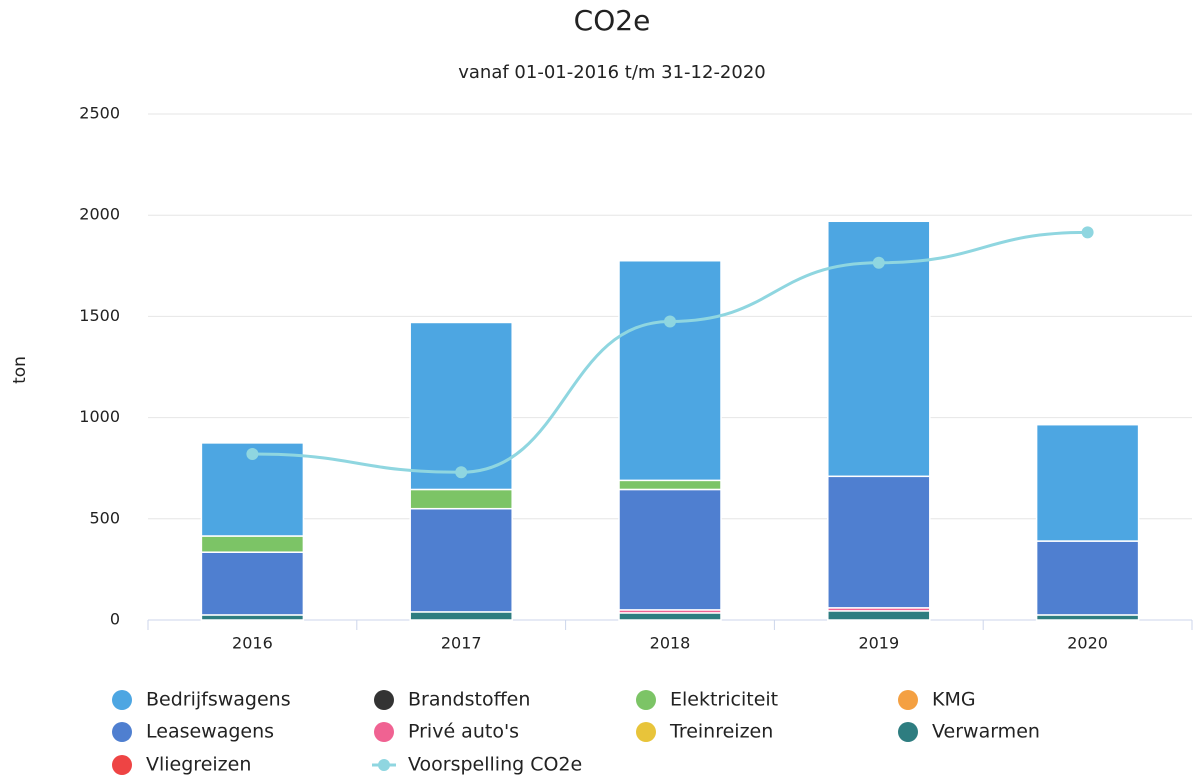  Describe the element at coordinates (99, 416) in the screenshot. I see `y-tick-label: 1000` at that location.